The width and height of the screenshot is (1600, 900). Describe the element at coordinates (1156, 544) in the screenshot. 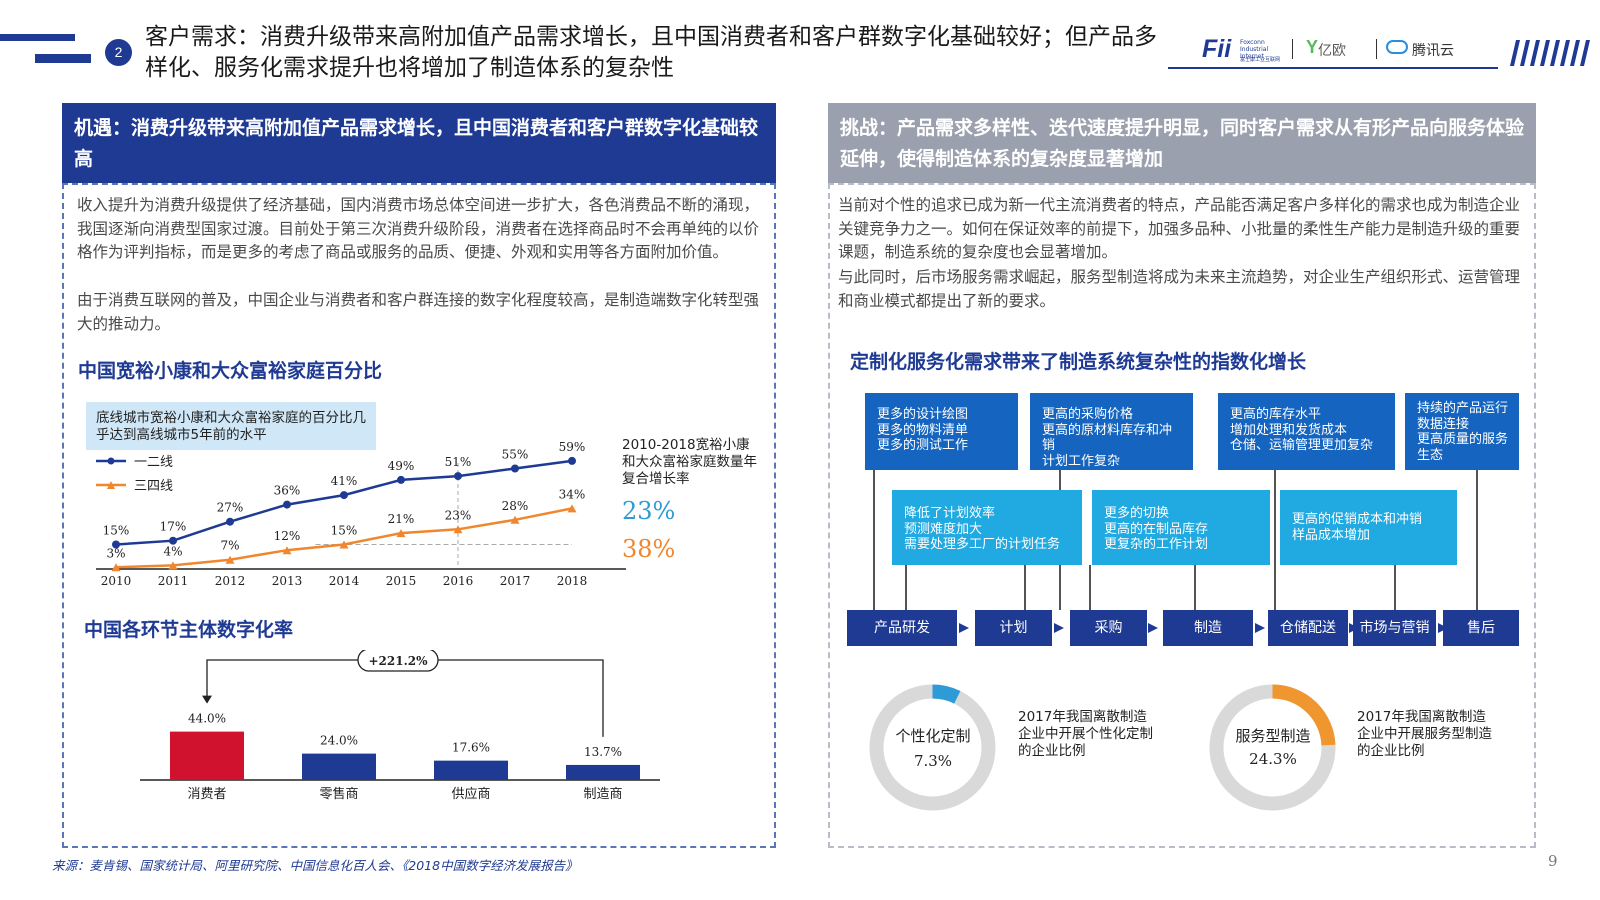

I see `impact-box-line: 更复杂的工作计划` at that location.